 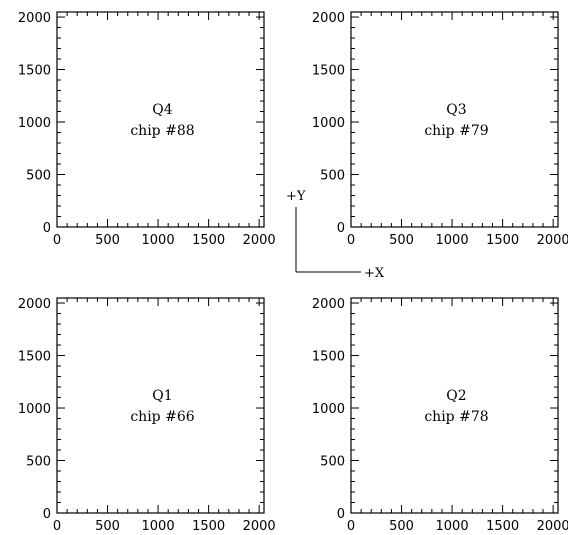 What do you see at coordinates (456, 131) in the screenshot?
I see `chip-label: chip #79` at bounding box center [456, 131].